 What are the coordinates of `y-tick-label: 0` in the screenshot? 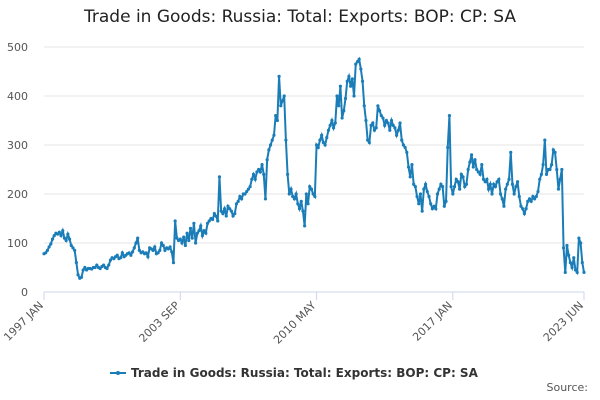 It's located at (24, 292).